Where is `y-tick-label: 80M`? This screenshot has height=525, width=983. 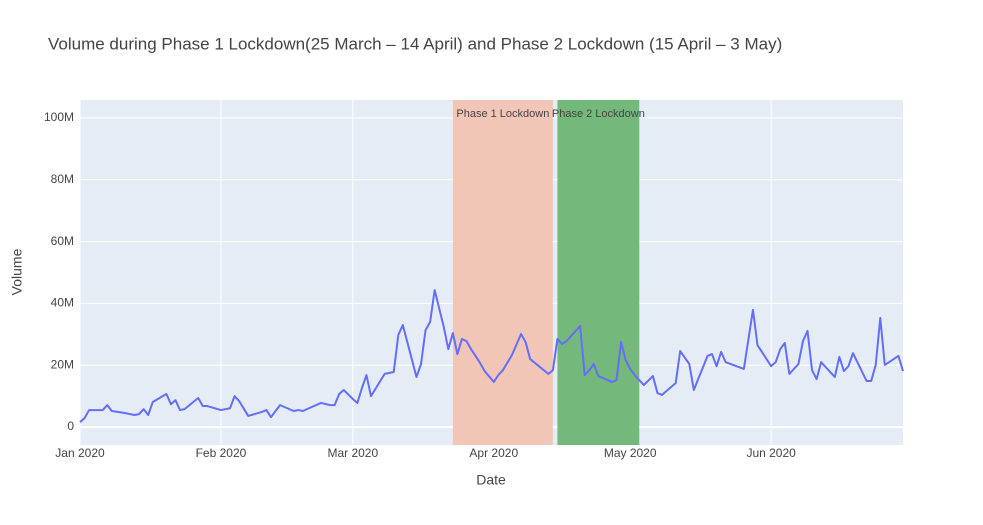
y-tick-label: 80M is located at coordinates (62, 179).